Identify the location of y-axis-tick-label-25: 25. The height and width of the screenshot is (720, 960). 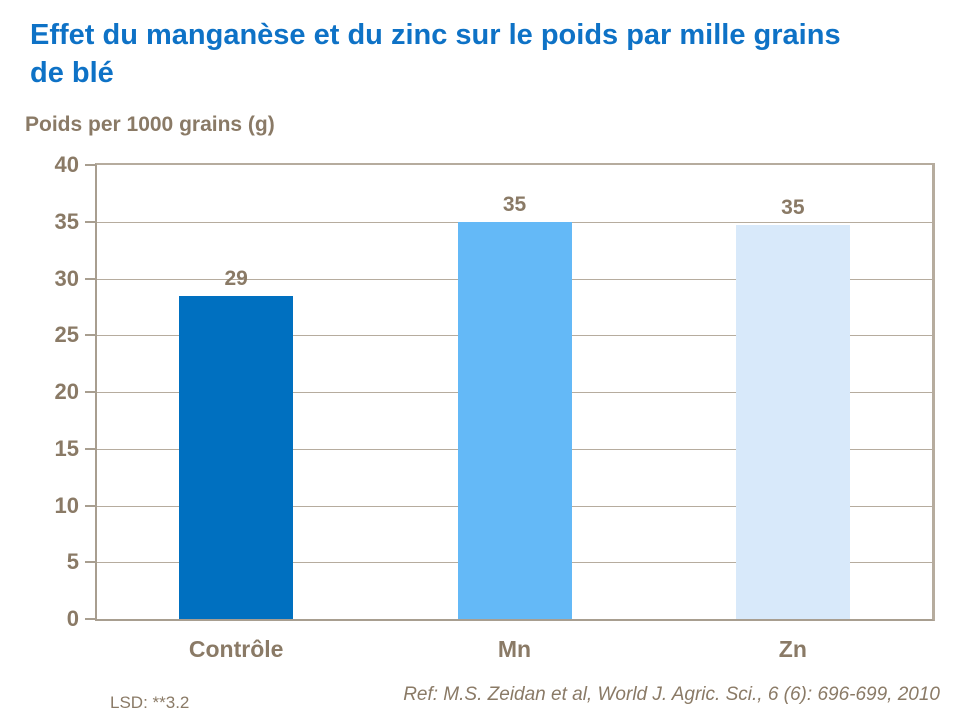
(66, 335).